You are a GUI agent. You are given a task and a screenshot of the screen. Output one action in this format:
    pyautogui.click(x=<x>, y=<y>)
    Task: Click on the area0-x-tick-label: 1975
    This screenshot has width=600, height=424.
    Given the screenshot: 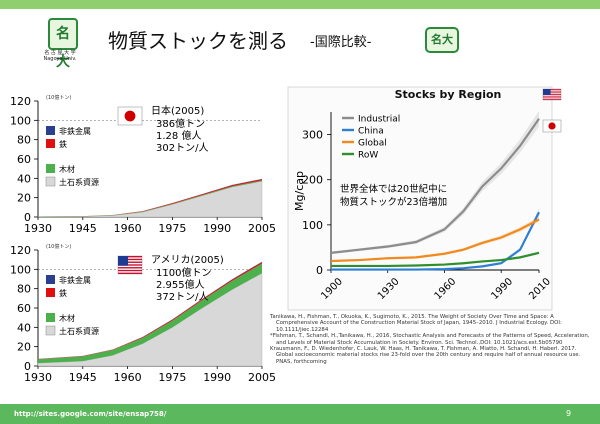 What is the action you would take?
    pyautogui.click(x=172, y=228)
    